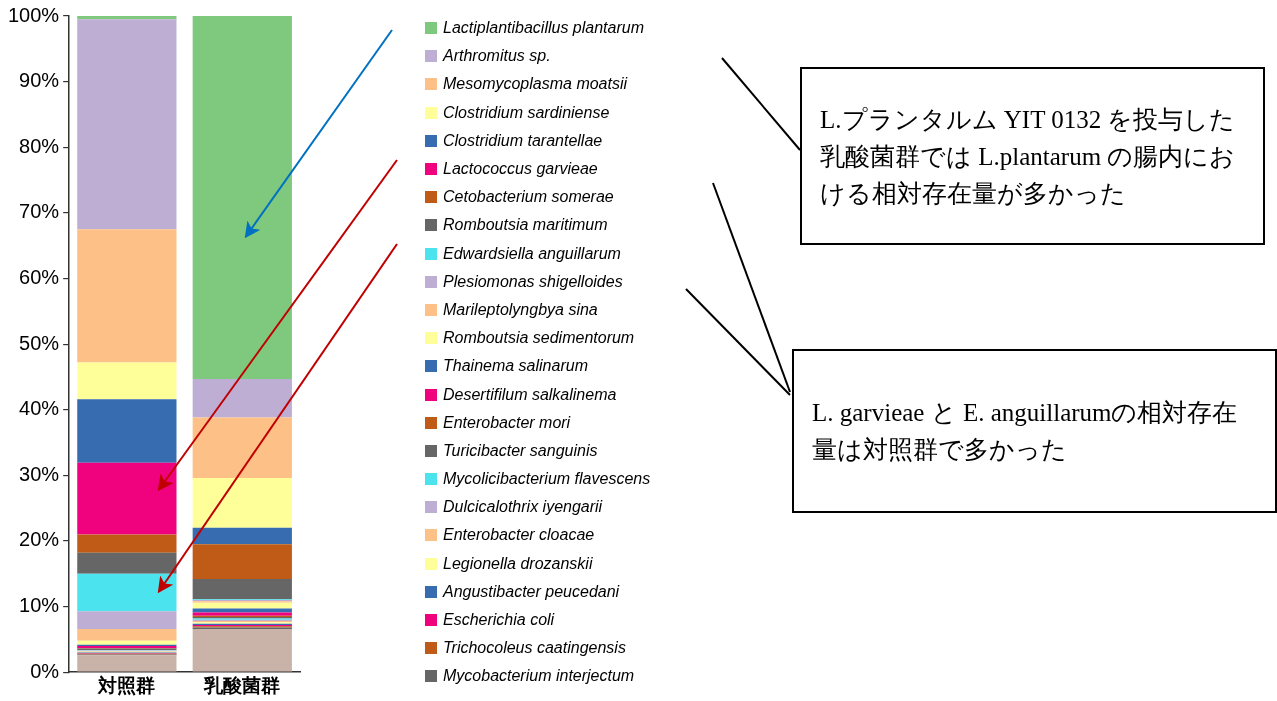 This screenshot has width=1277, height=701. I want to click on legend-label: Cetobacterium somerae, so click(528, 197).